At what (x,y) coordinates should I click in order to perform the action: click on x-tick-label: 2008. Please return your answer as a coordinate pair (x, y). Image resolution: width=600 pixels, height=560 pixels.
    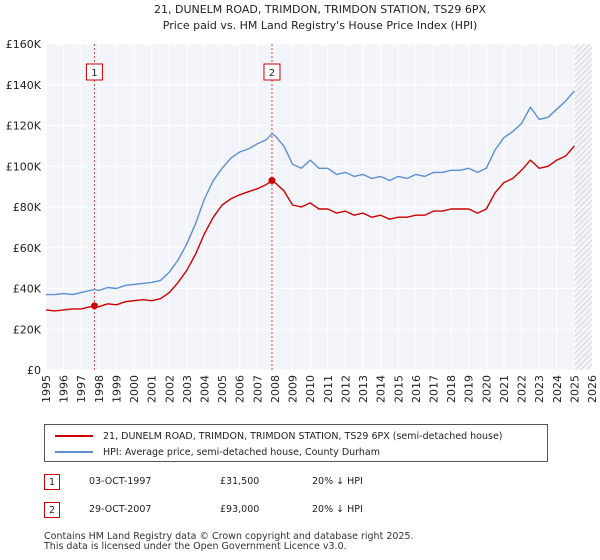
    Looking at the image, I should click on (275, 389).